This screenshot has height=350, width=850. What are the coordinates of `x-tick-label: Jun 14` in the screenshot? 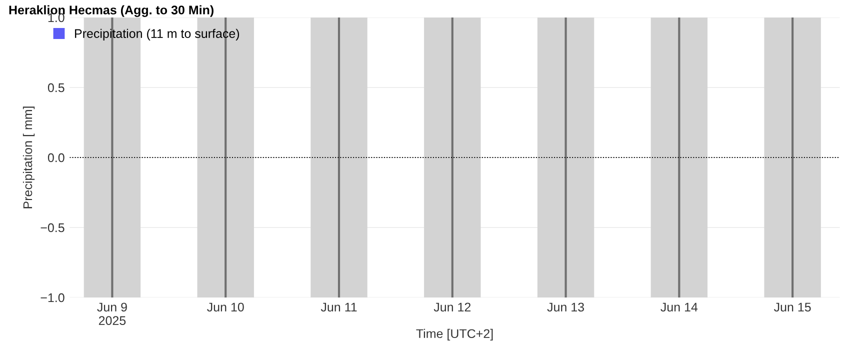 It's located at (679, 307).